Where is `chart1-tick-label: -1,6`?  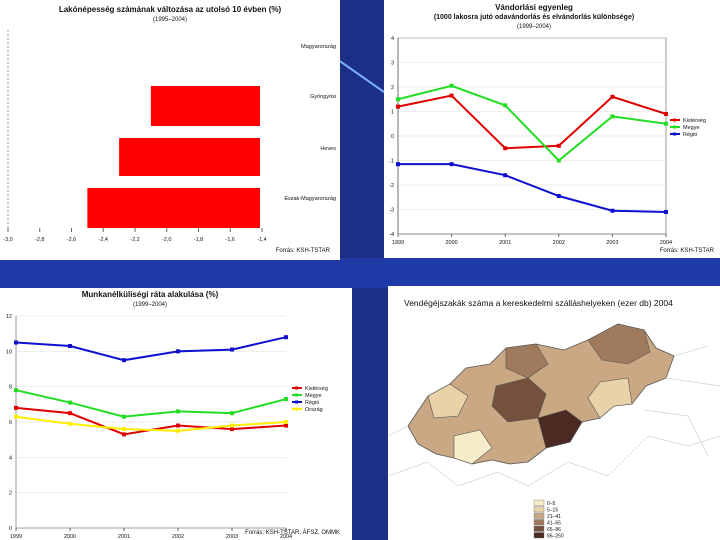
chart1-tick-label: -1,6 is located at coordinates (230, 240).